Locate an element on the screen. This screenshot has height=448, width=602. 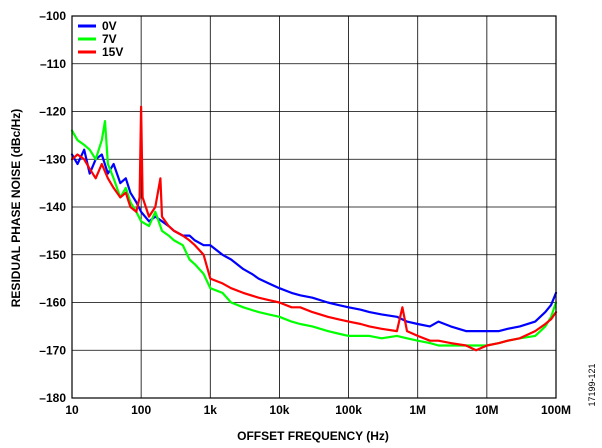
x-tick-label: 10k is located at coordinates (279, 410).